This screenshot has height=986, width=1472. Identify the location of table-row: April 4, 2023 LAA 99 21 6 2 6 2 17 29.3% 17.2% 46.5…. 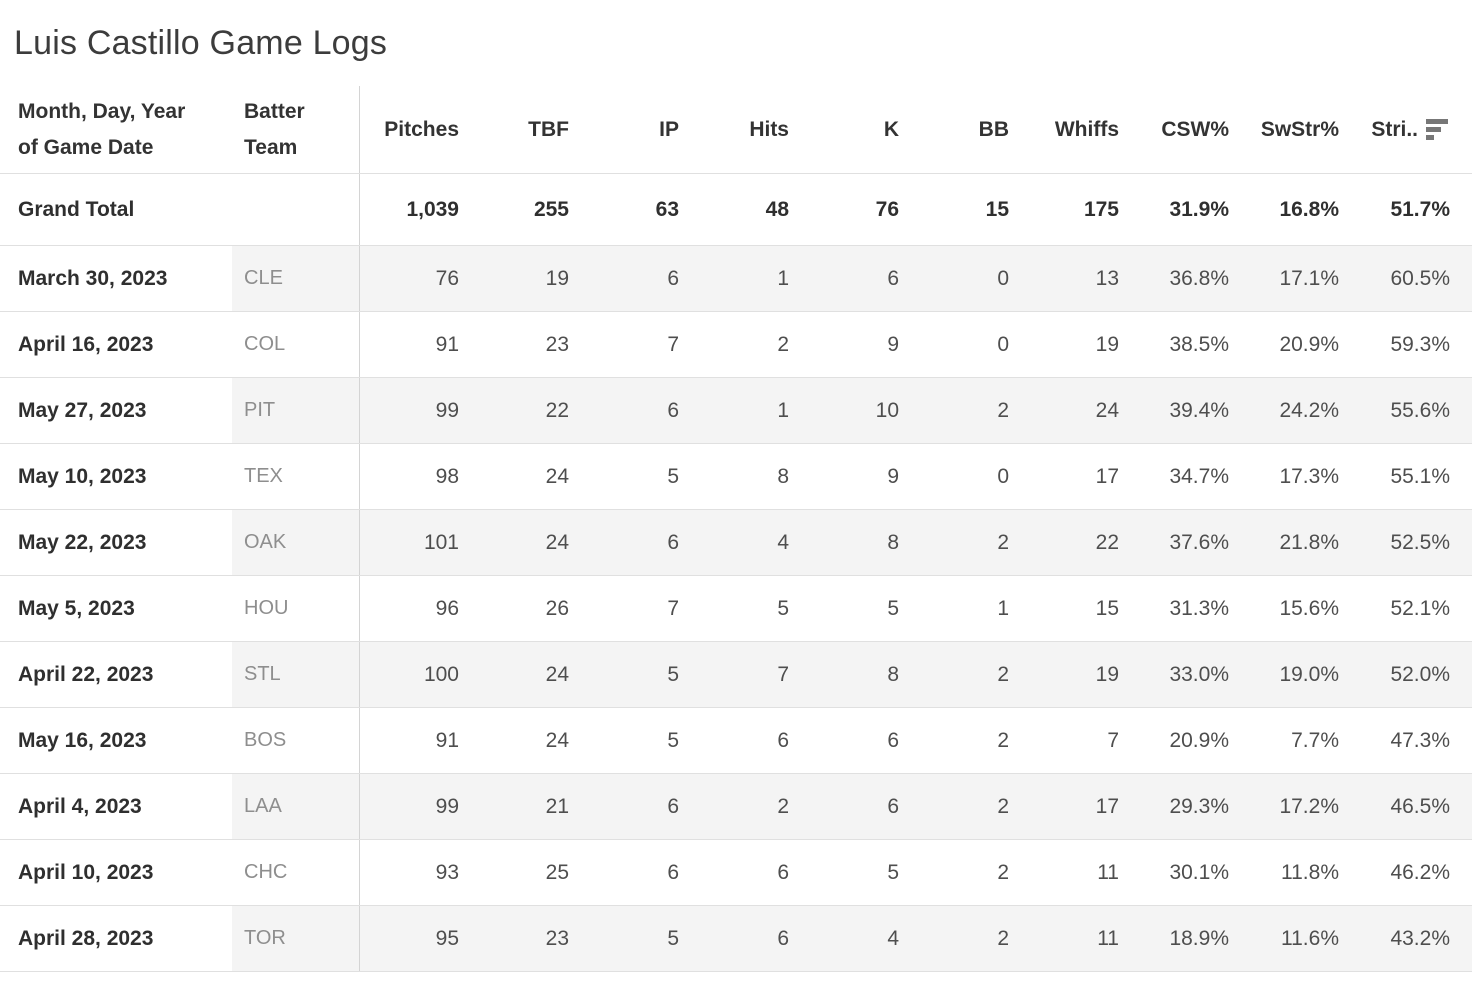
(736, 807).